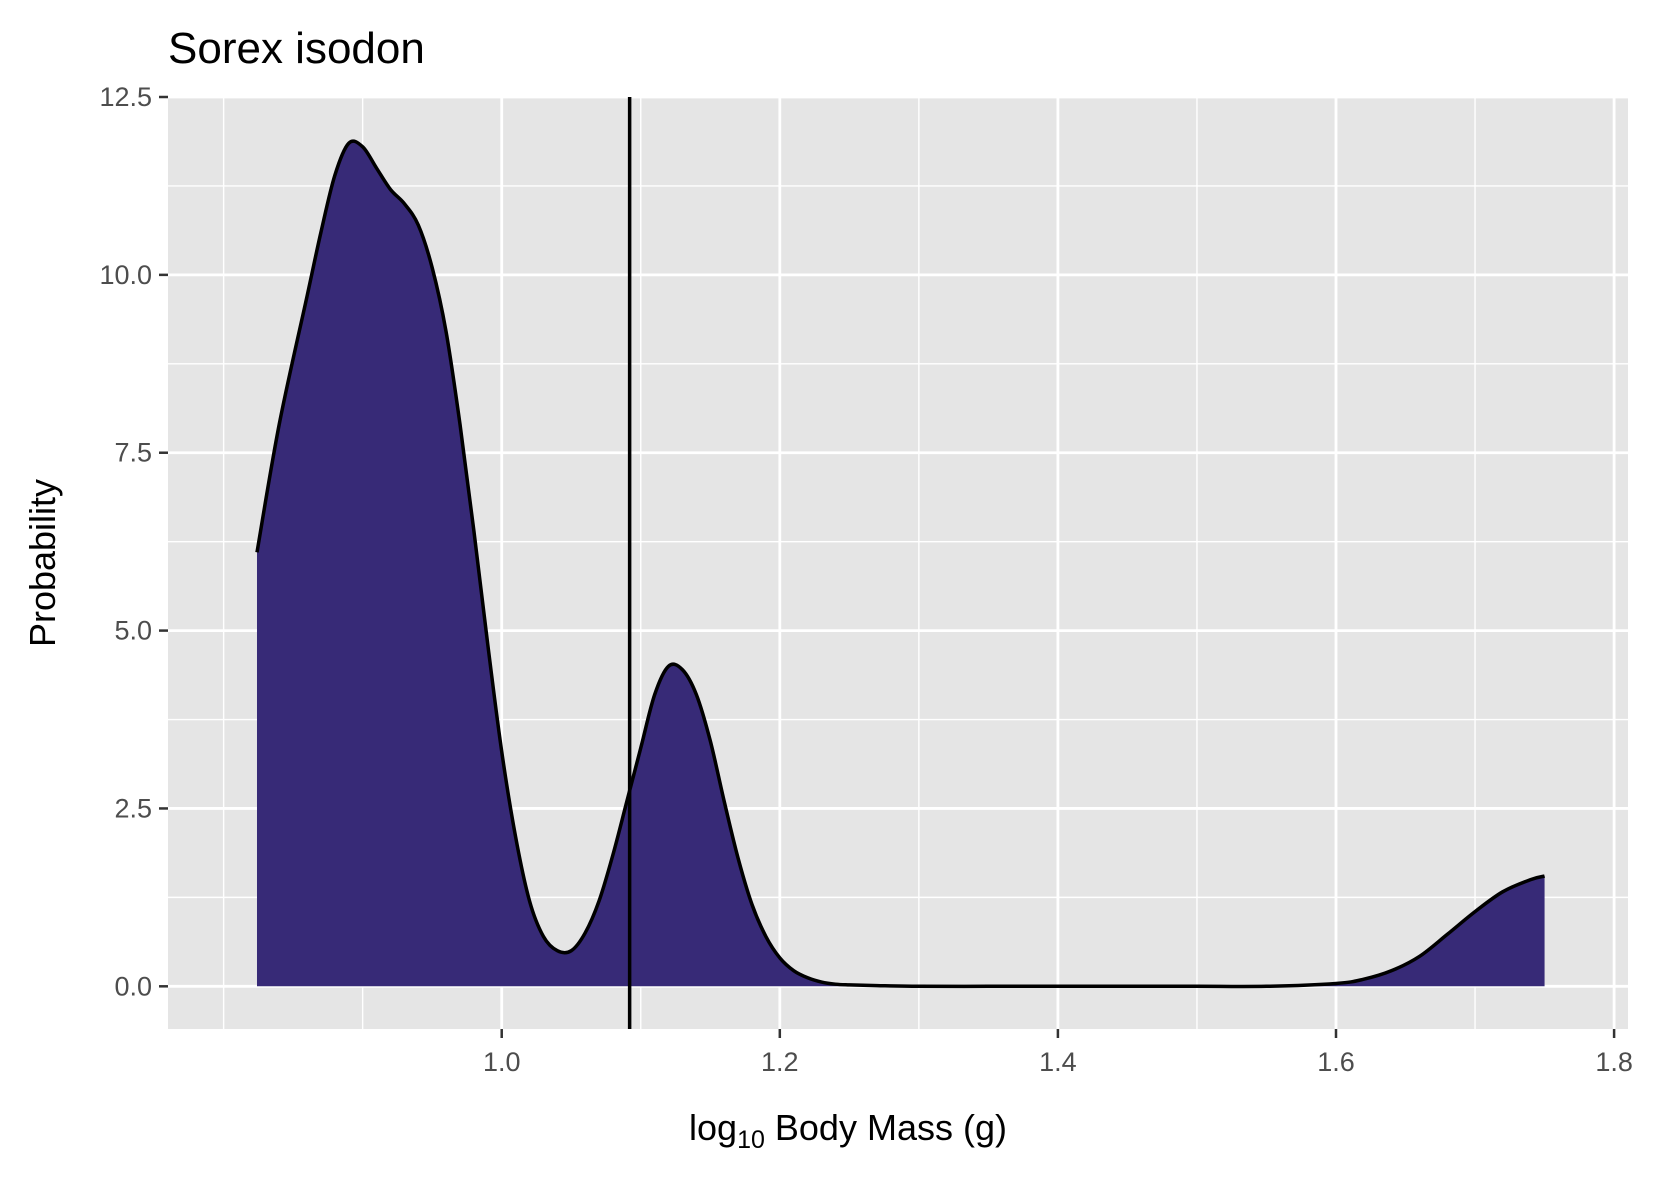 This screenshot has width=1653, height=1181. What do you see at coordinates (1058, 1062) in the screenshot?
I see `x-tick-label: 1.4` at bounding box center [1058, 1062].